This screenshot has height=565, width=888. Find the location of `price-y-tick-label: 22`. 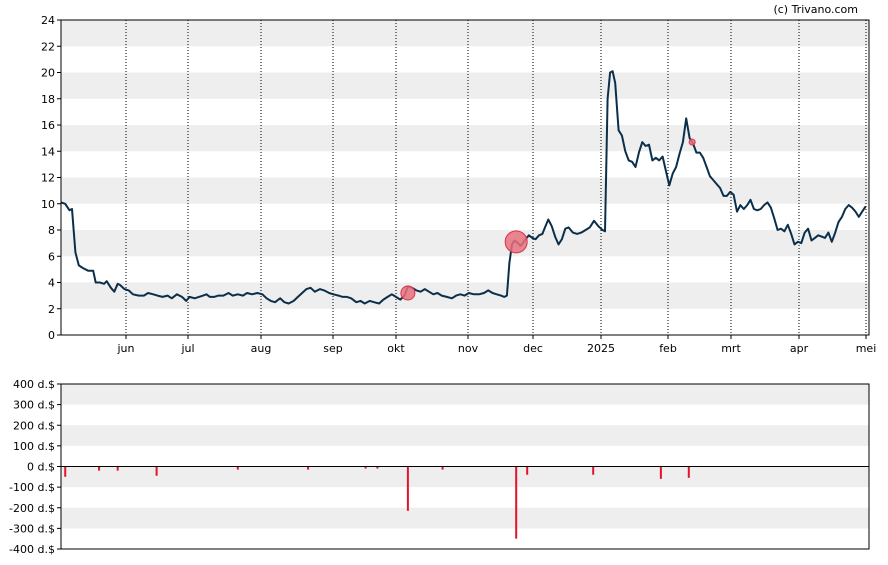

price-y-tick-label: 22 is located at coordinates (48, 46).